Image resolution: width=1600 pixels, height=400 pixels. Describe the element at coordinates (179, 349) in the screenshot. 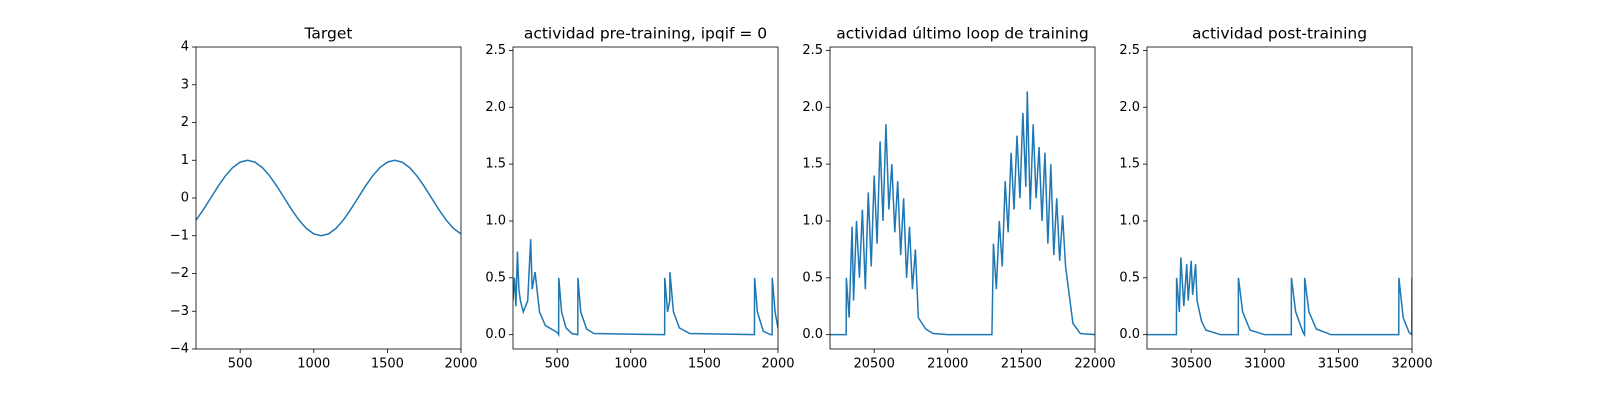

I see `y-tick-label: −4` at that location.